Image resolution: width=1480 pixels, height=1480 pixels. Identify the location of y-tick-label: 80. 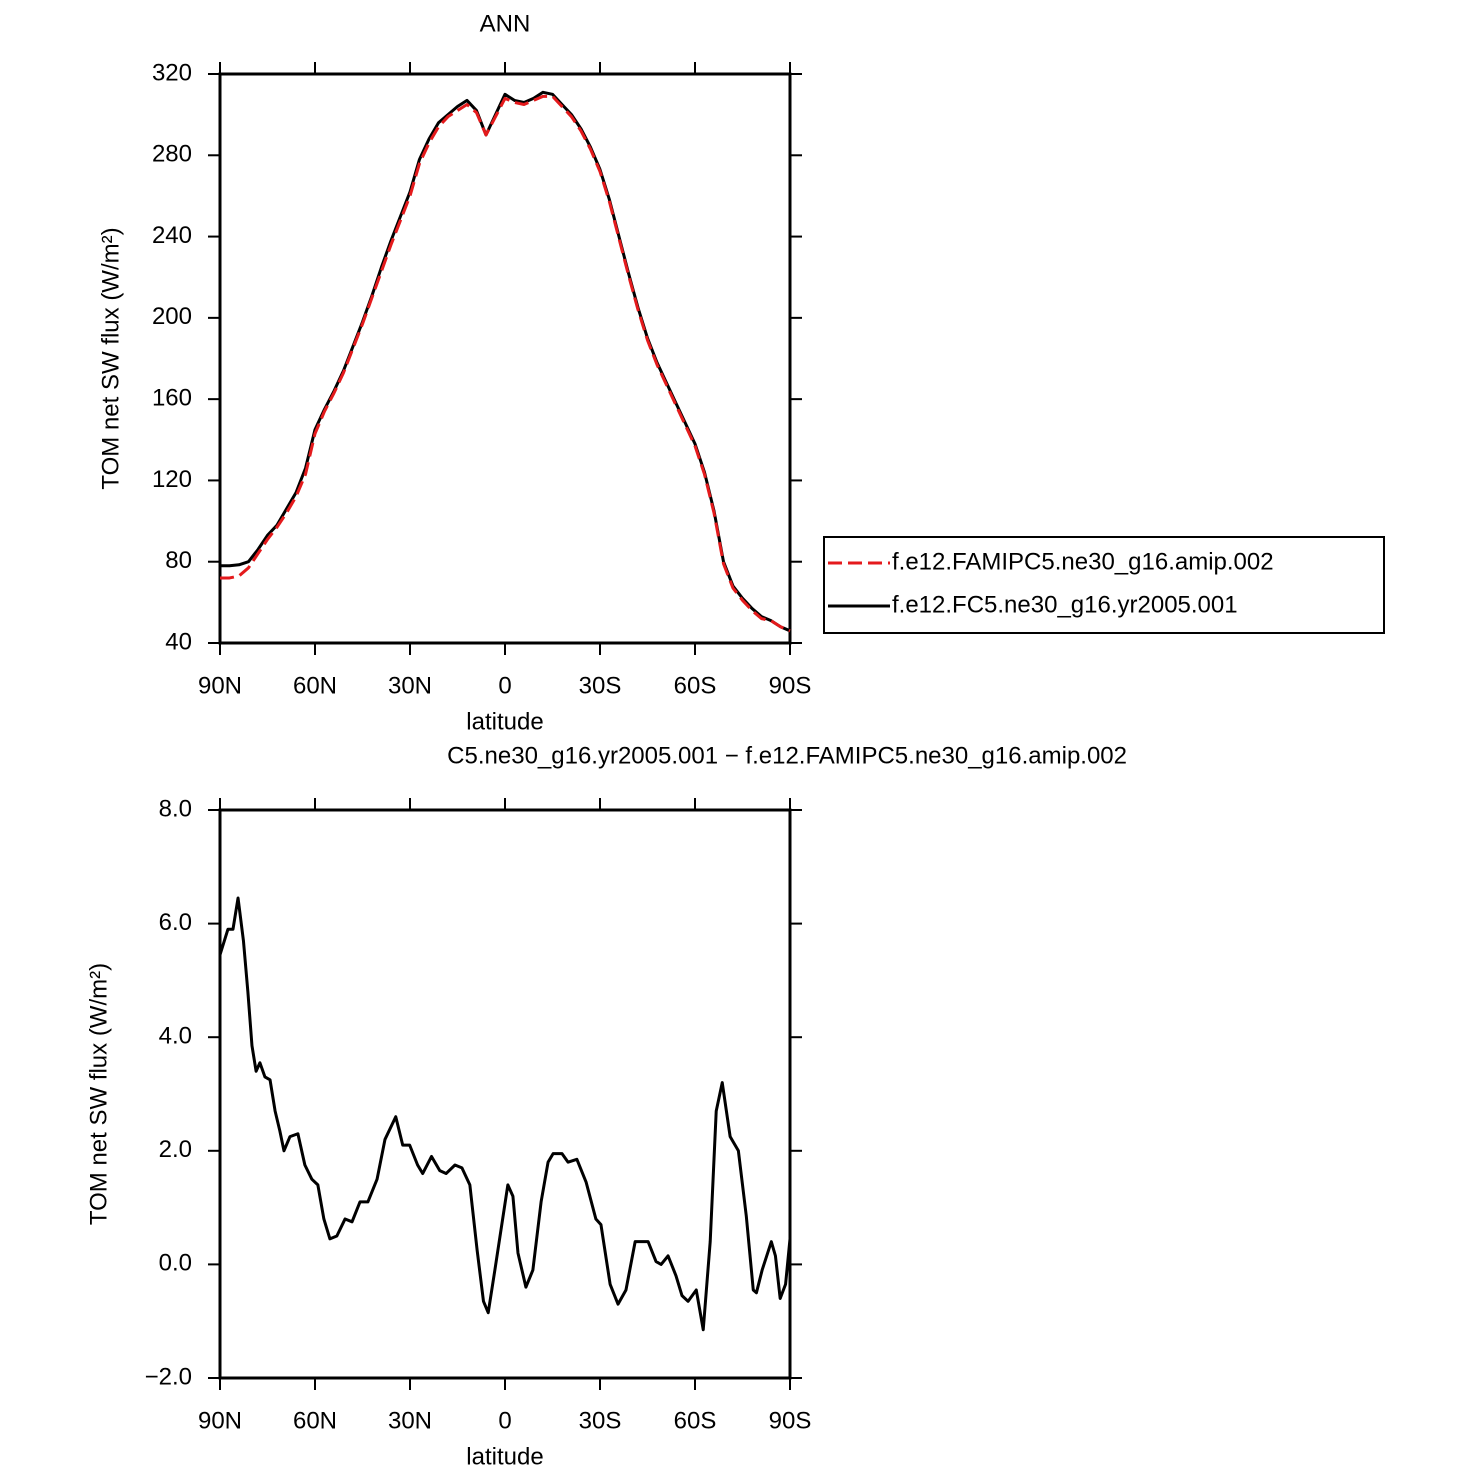
(178, 560).